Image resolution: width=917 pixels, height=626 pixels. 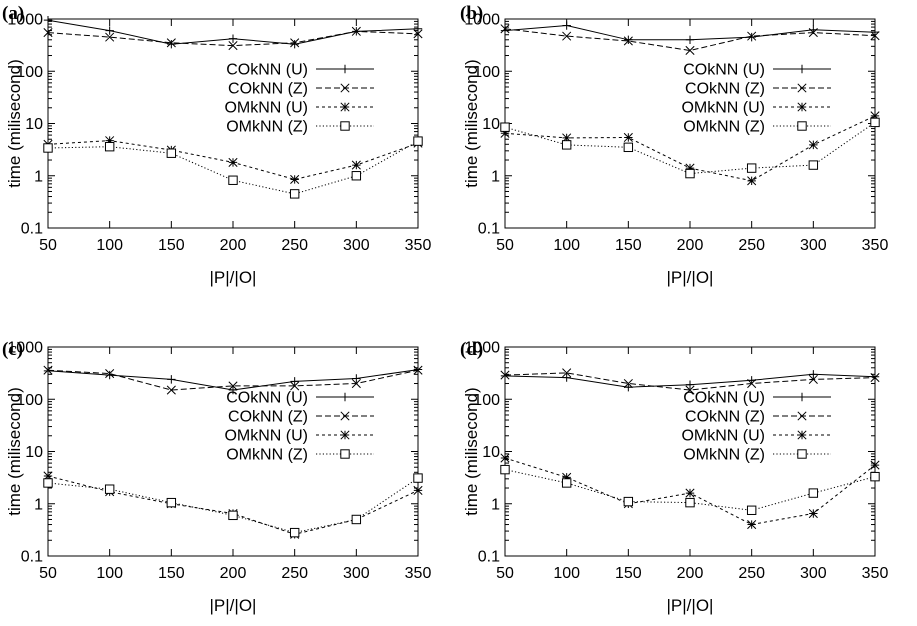 What do you see at coordinates (12, 349) in the screenshot?
I see `panel-label: (c)` at bounding box center [12, 349].